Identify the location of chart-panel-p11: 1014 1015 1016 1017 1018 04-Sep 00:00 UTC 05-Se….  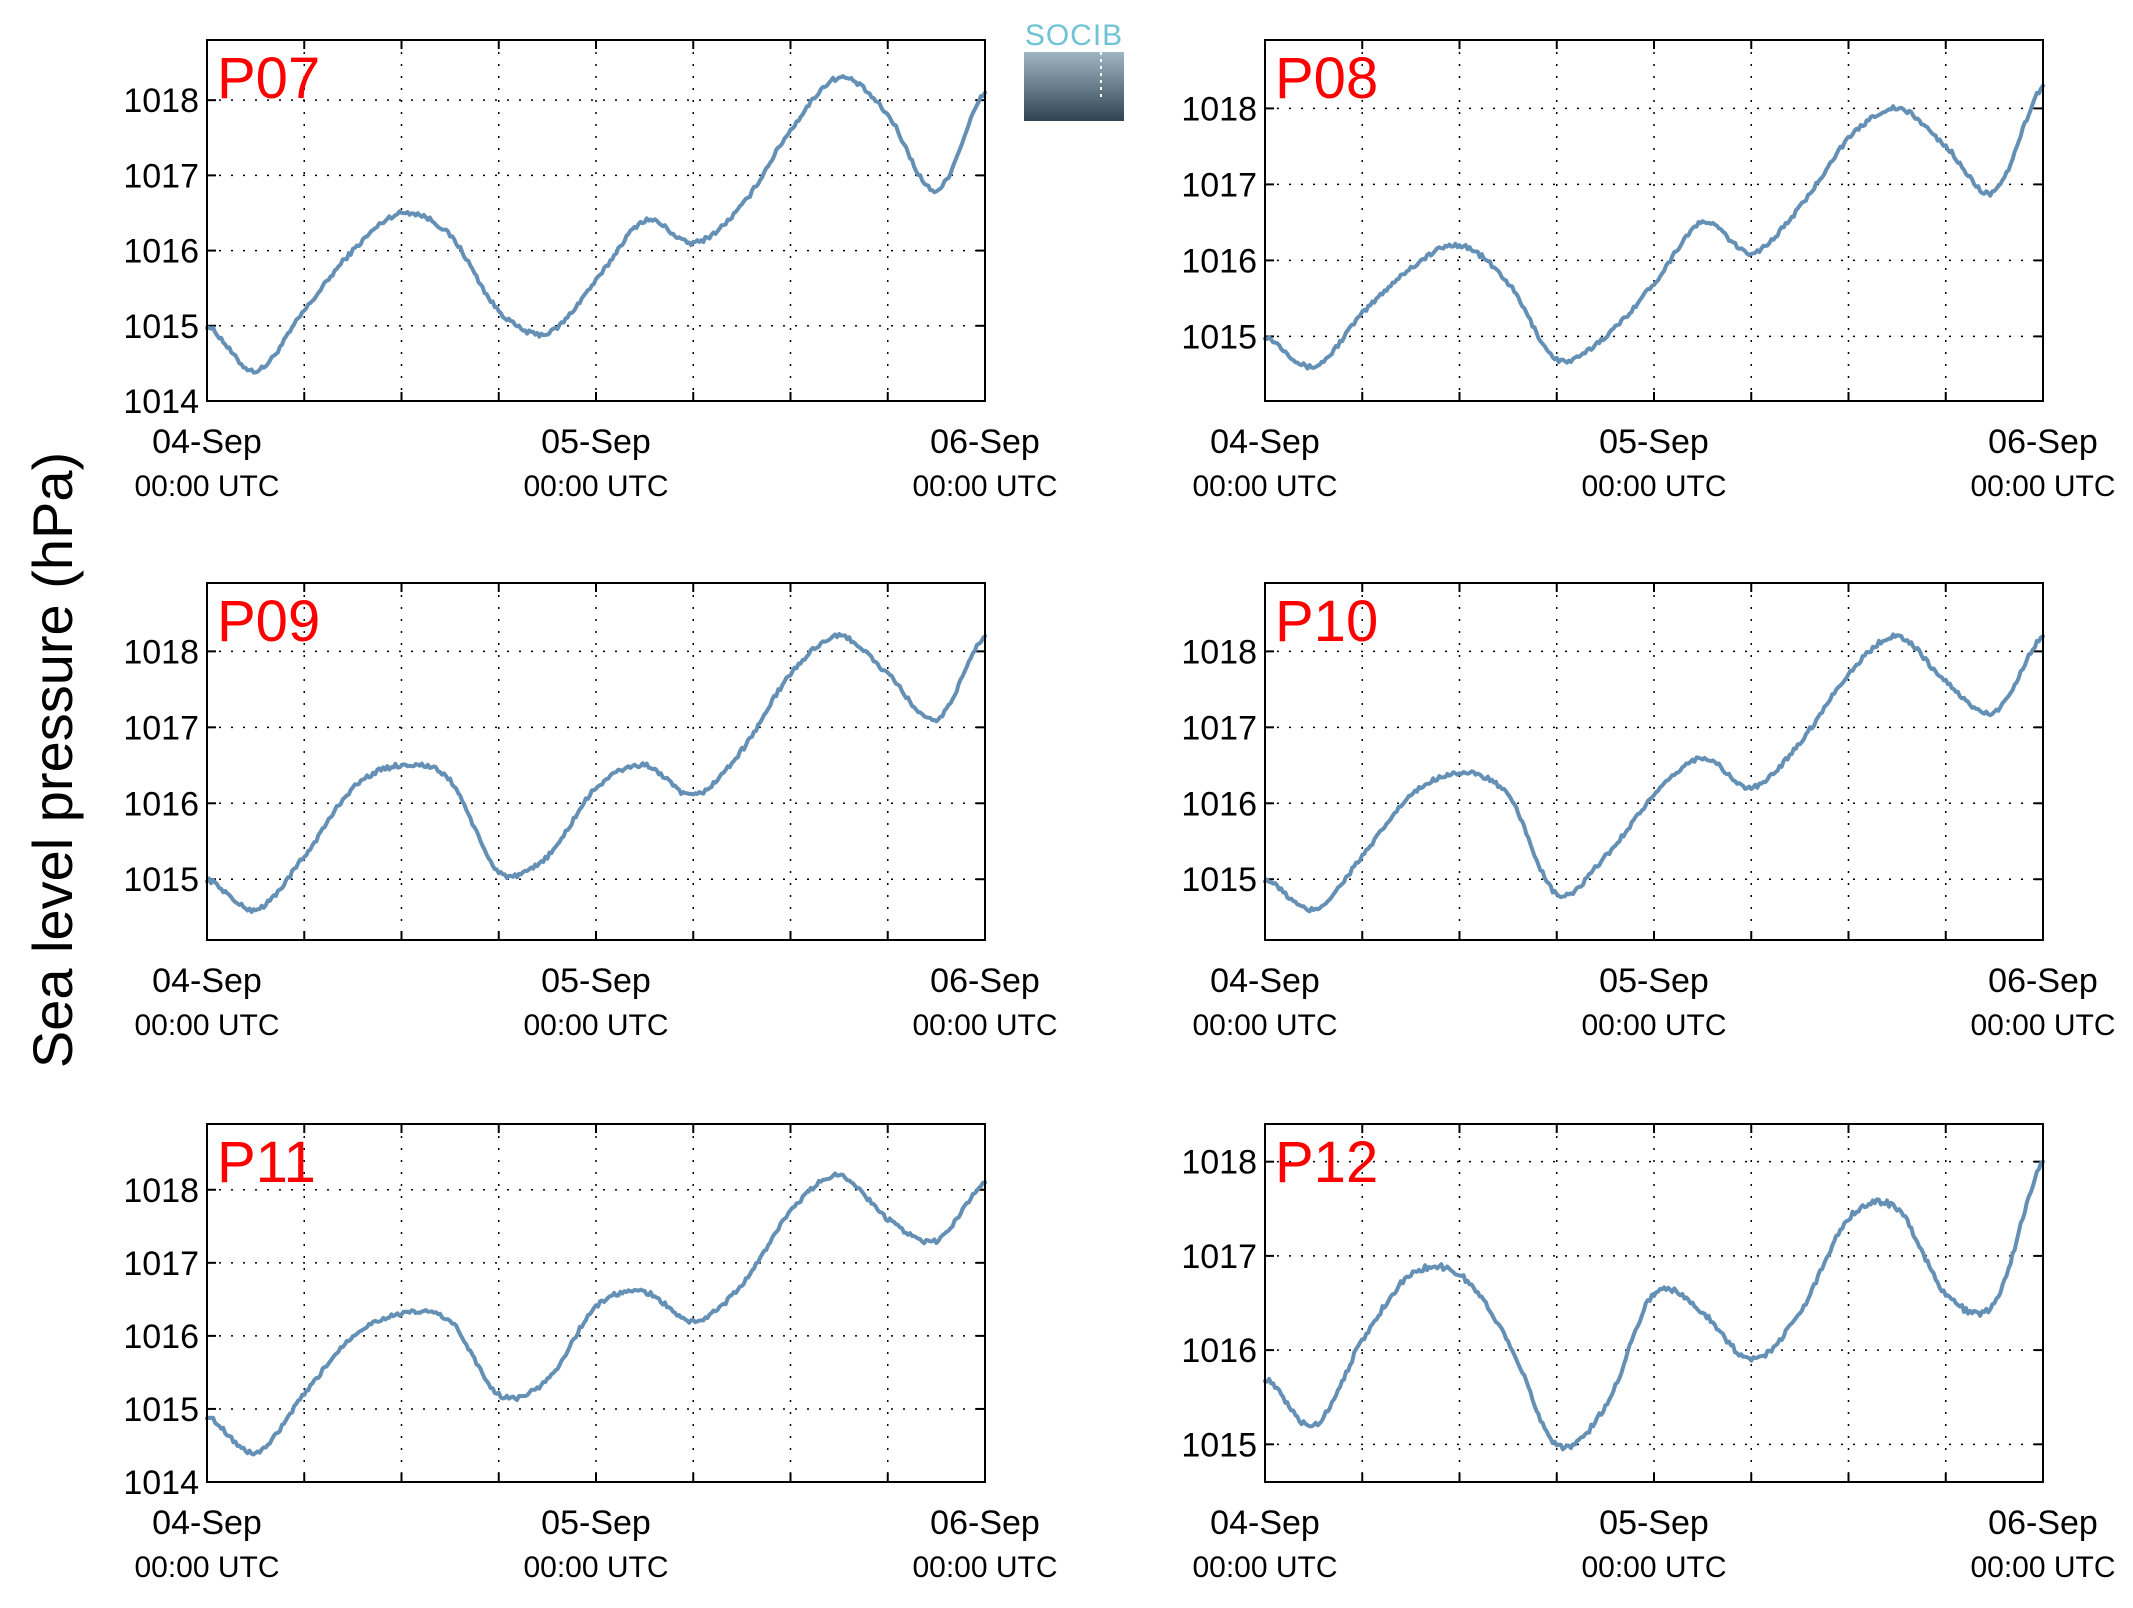
(590, 1353).